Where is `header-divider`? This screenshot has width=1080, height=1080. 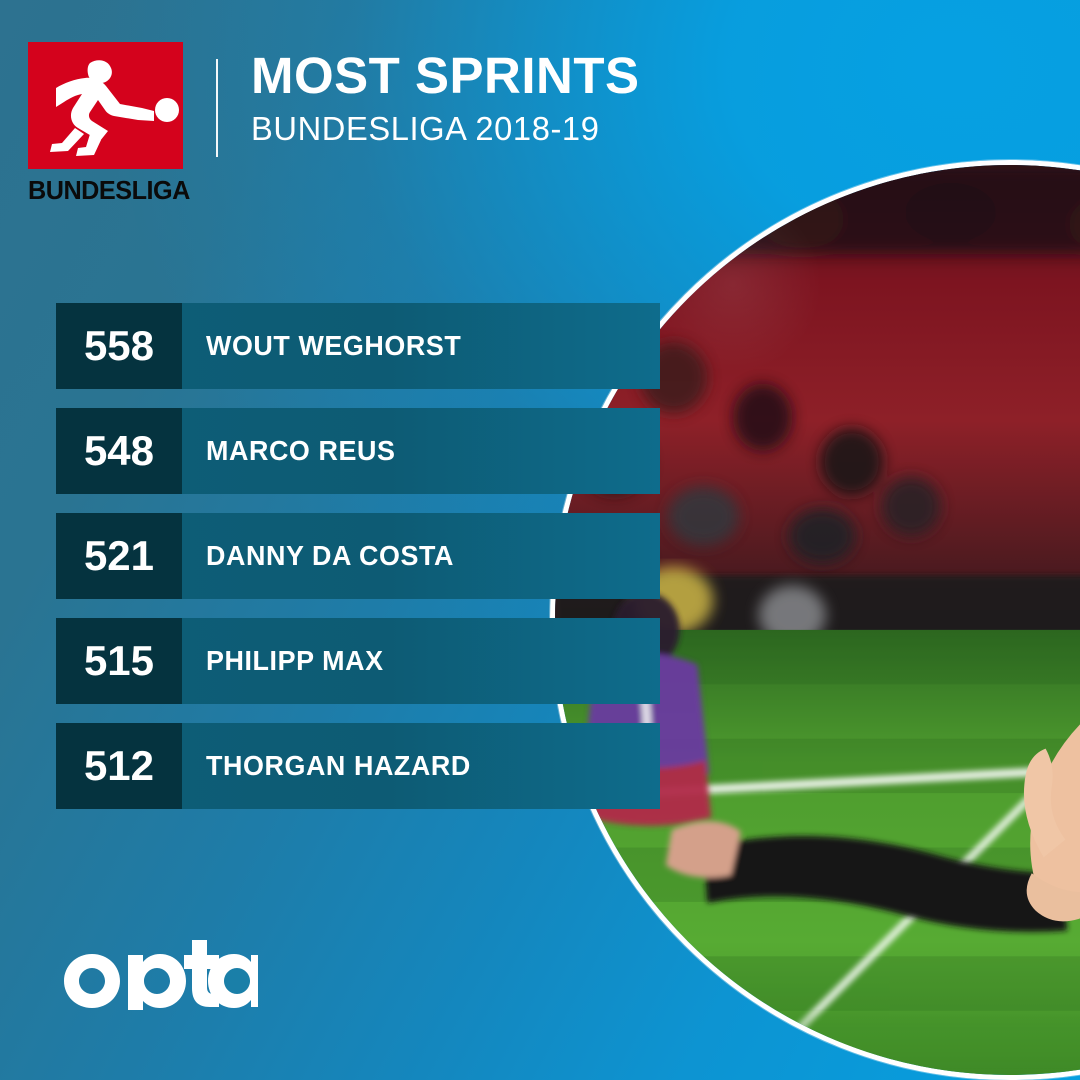
header-divider is located at coordinates (217, 108).